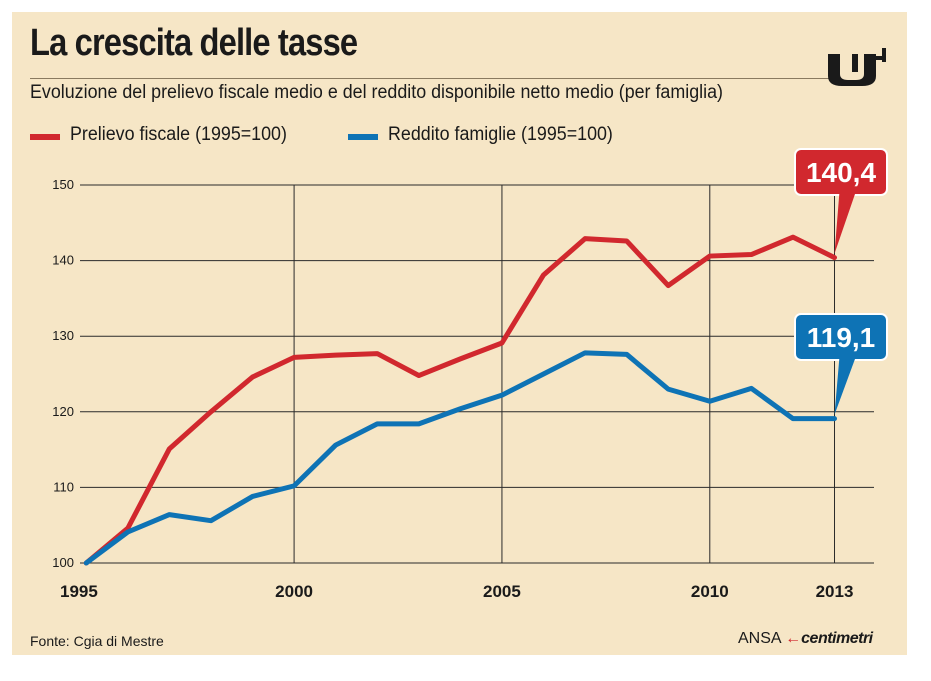  What do you see at coordinates (63, 335) in the screenshot?
I see `y-tick-label: 130` at bounding box center [63, 335].